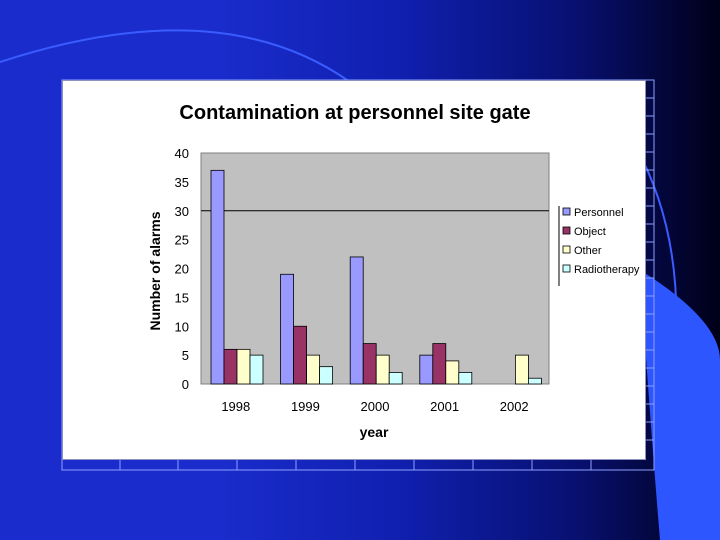 The width and height of the screenshot is (720, 540). I want to click on x-axis-ticks: 1998 1999 2000 2001 2002, so click(374, 406).